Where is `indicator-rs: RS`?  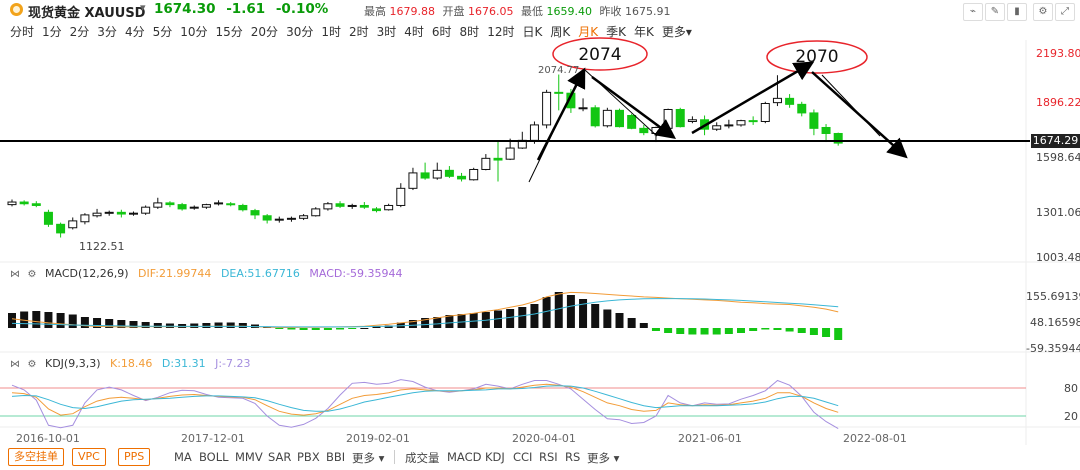 indicator-rs: RS is located at coordinates (573, 457).